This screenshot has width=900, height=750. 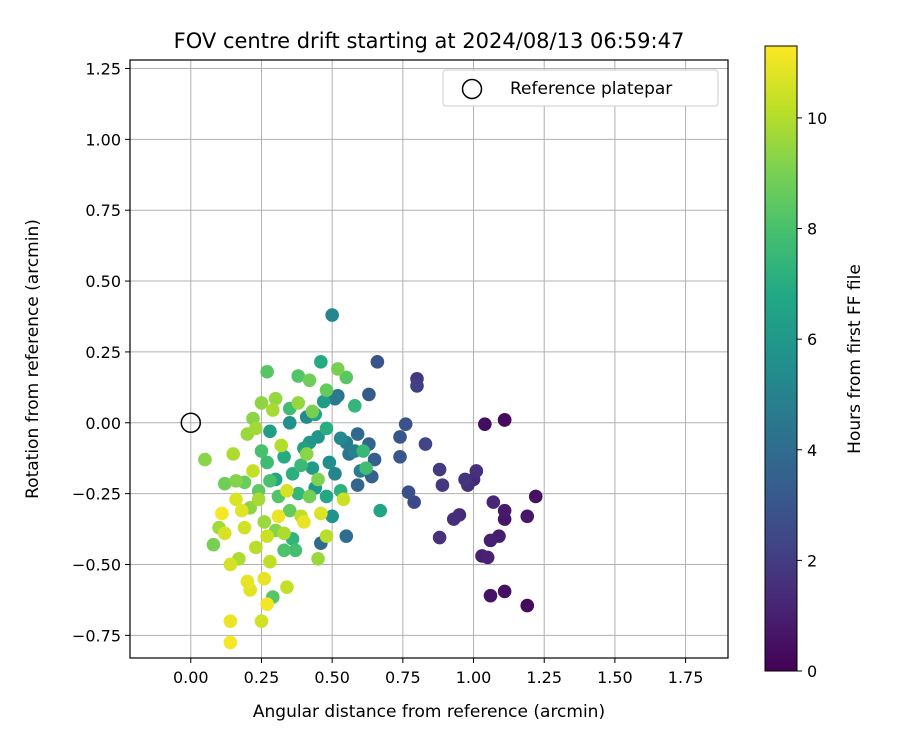 What do you see at coordinates (591, 89) in the screenshot?
I see `legend-label-reference: Reference platepar` at bounding box center [591, 89].